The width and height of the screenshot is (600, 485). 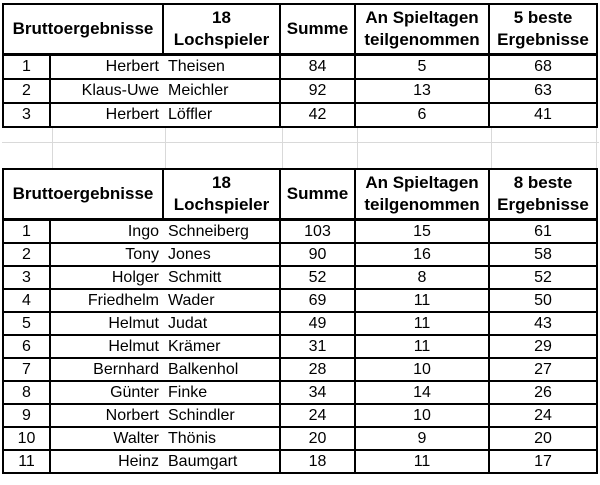 What do you see at coordinates (222, 346) in the screenshot?
I see `last-name-cell: Krämer` at bounding box center [222, 346].